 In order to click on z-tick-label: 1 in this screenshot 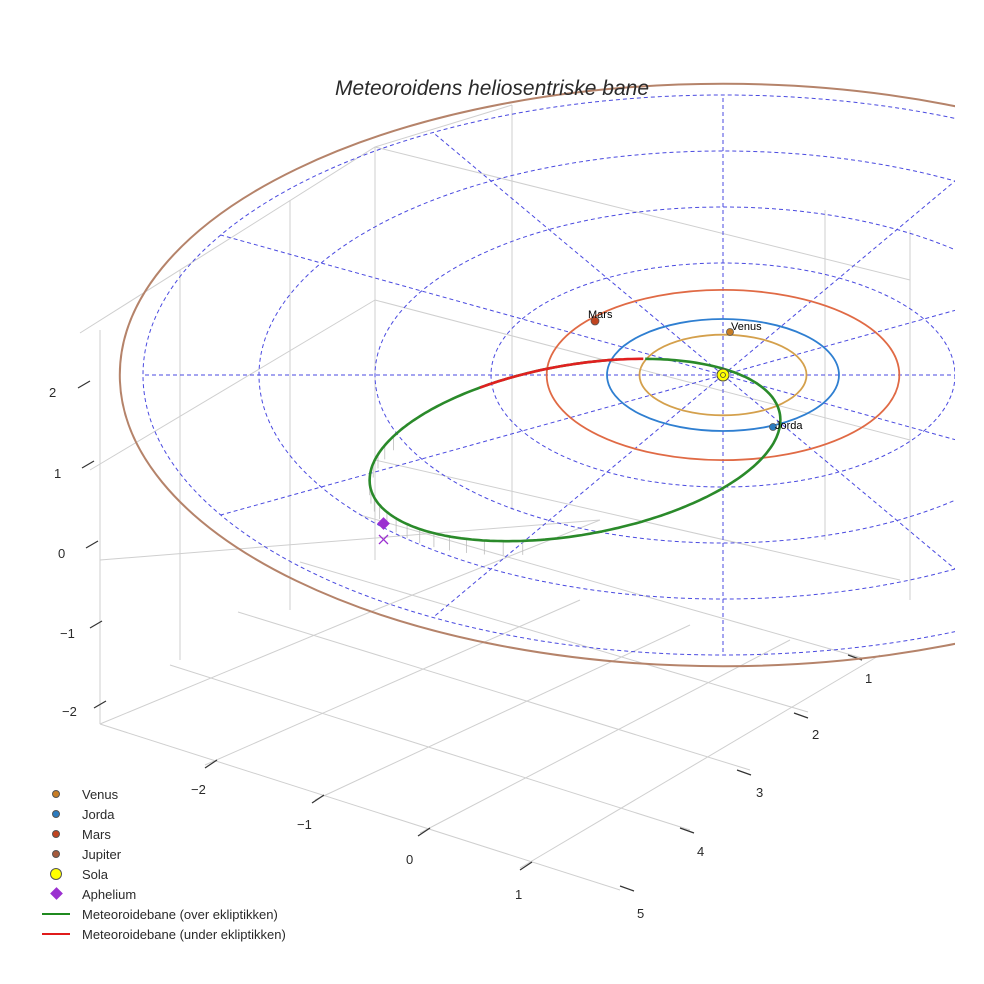, I will do `click(57, 473)`.